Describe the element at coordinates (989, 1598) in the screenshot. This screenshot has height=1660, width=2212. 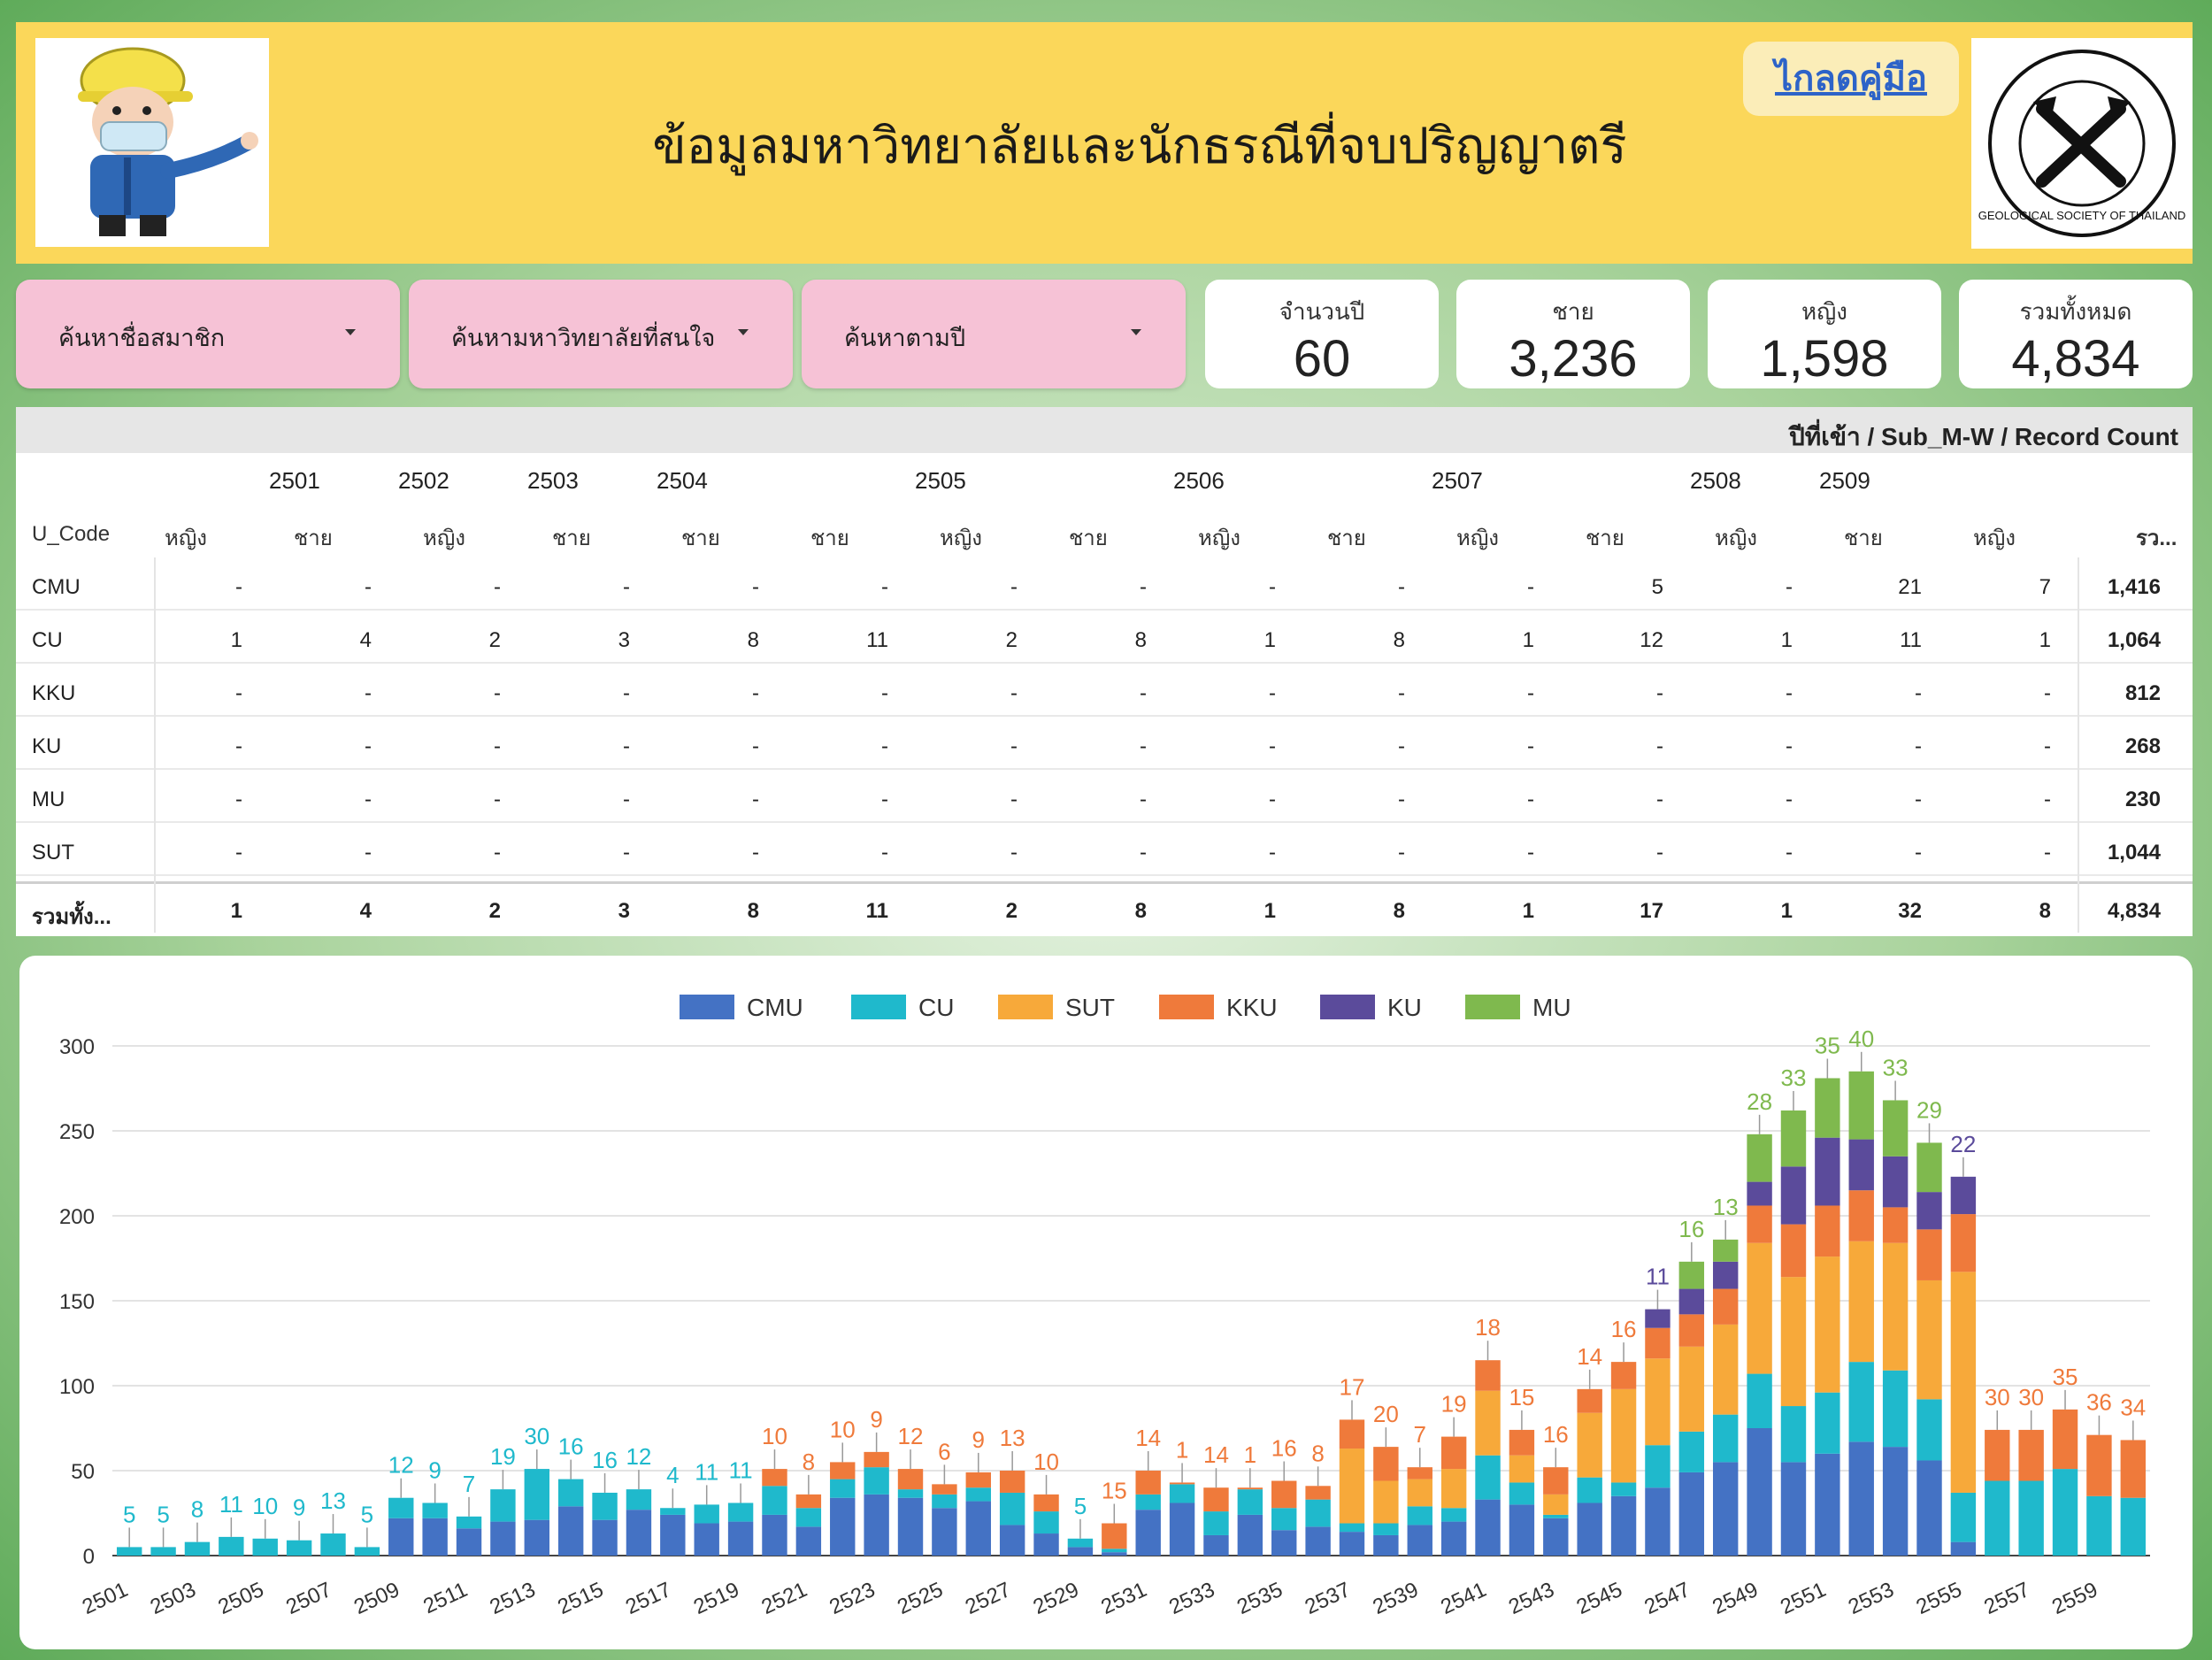
I see `x-tick-label: 2527` at that location.